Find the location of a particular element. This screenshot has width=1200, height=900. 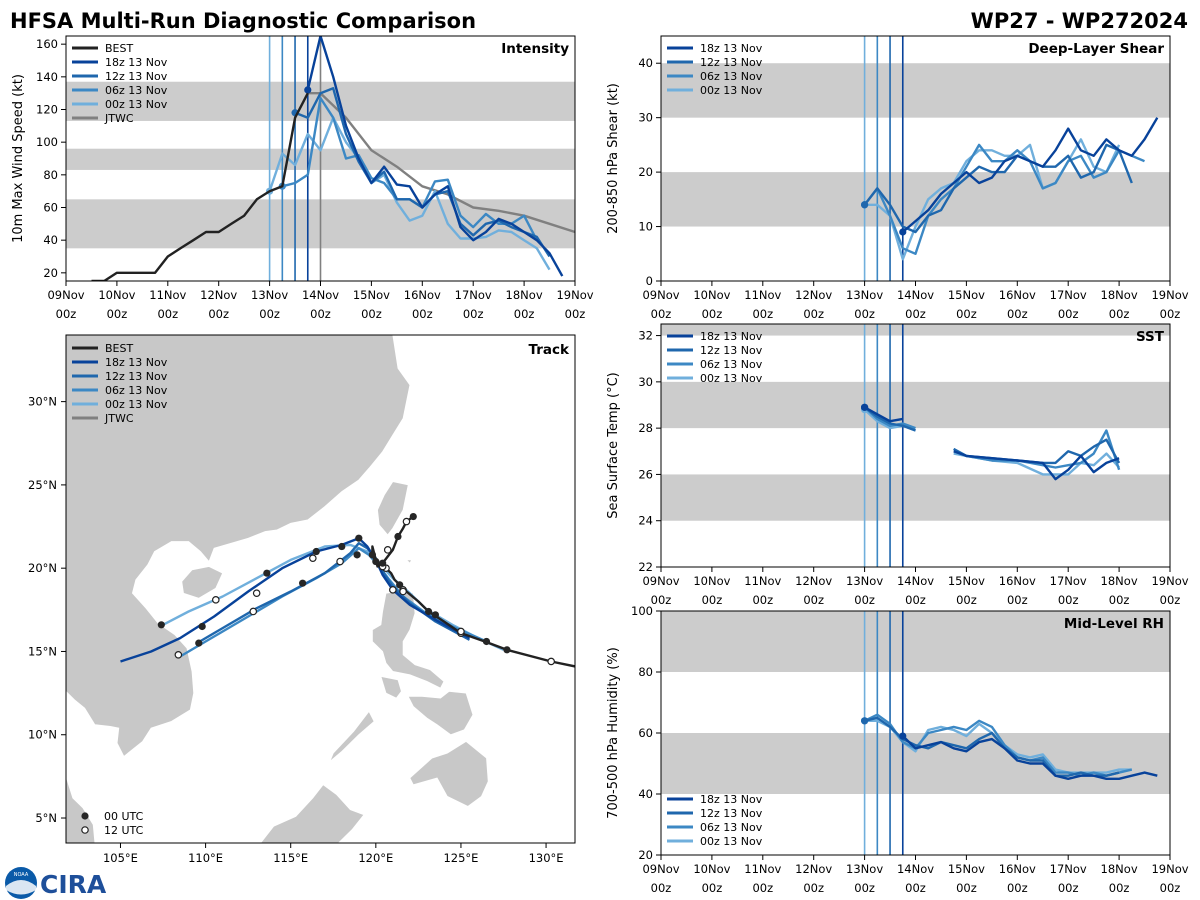

rh-xtick-label-date: 14Nov is located at coordinates (915, 869).